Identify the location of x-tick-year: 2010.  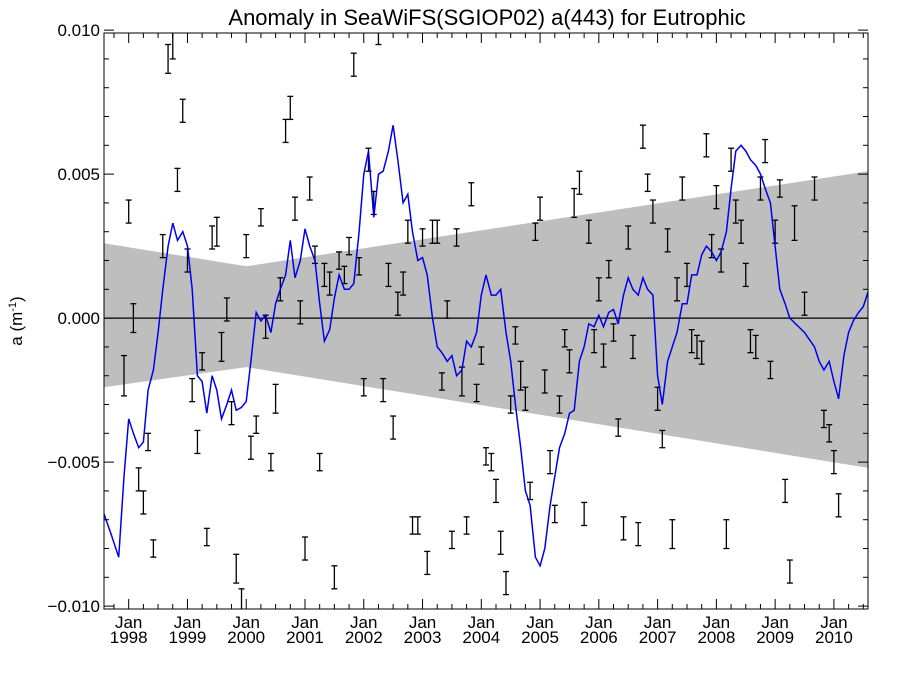
(834, 637).